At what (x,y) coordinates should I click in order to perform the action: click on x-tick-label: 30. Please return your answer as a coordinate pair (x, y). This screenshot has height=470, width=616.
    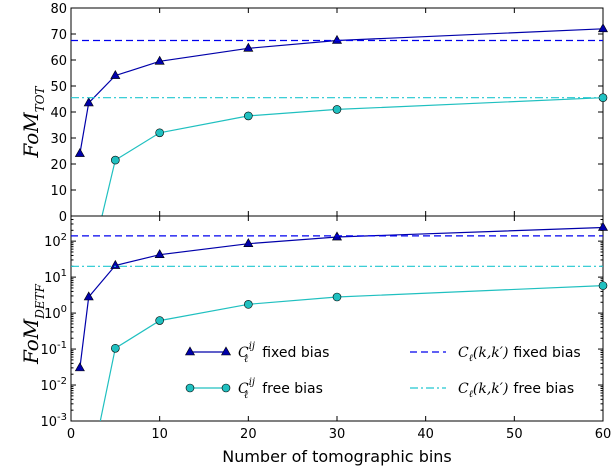
    Looking at the image, I should click on (337, 434).